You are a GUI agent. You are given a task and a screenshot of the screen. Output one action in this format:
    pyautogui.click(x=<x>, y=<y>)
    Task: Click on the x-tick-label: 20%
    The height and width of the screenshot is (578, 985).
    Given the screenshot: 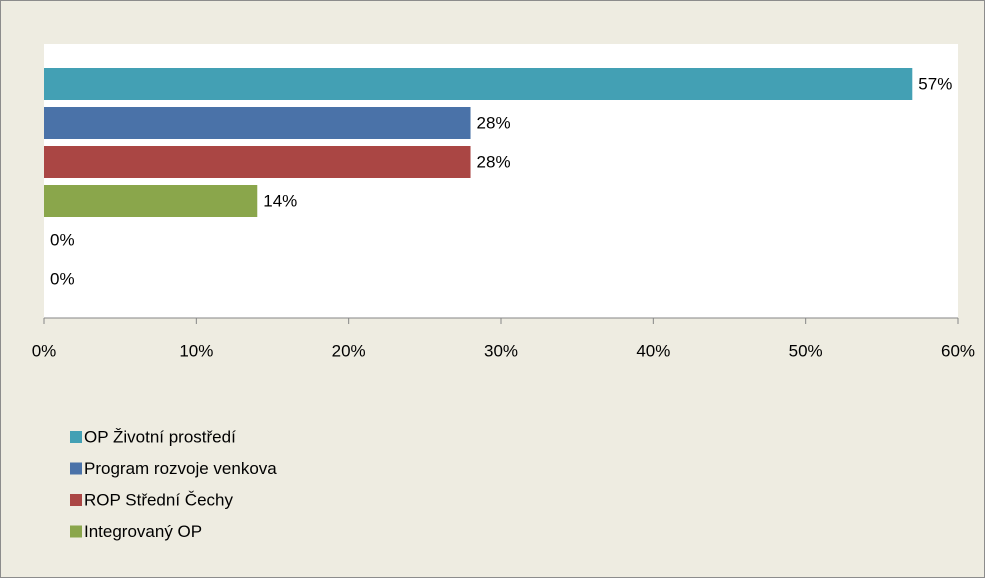 What is the action you would take?
    pyautogui.click(x=349, y=350)
    